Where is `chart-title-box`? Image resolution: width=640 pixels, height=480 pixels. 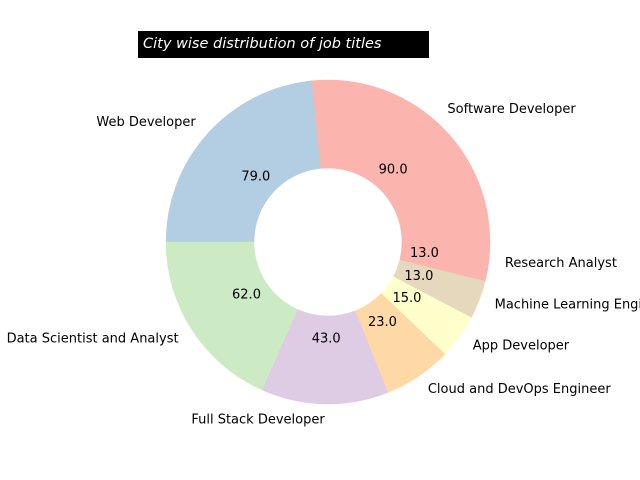
chart-title-box is located at coordinates (283, 44).